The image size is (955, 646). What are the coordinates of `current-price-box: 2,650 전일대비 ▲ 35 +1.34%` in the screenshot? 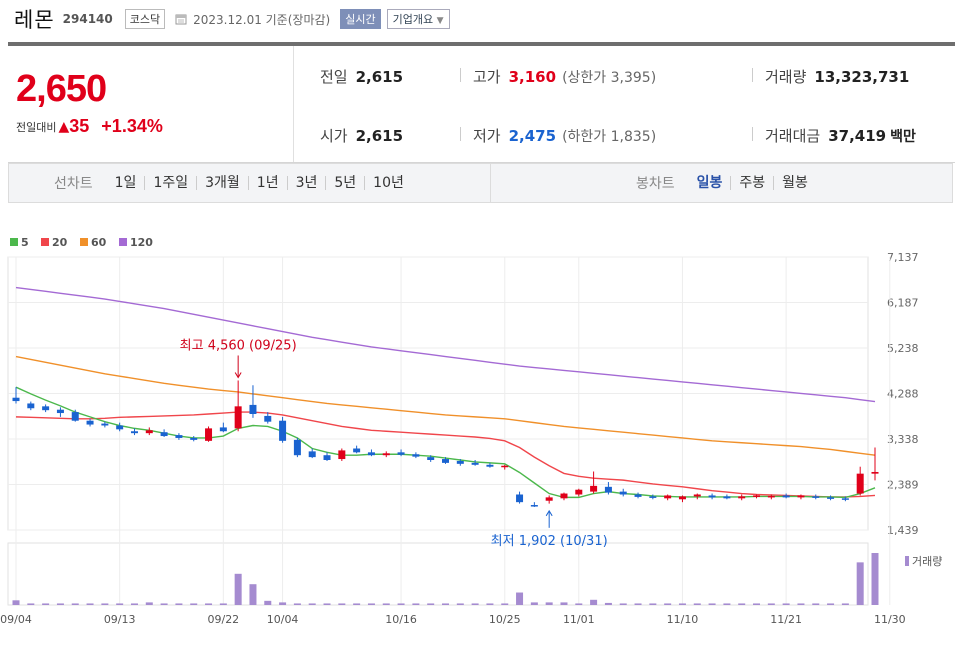 It's located at (151, 104).